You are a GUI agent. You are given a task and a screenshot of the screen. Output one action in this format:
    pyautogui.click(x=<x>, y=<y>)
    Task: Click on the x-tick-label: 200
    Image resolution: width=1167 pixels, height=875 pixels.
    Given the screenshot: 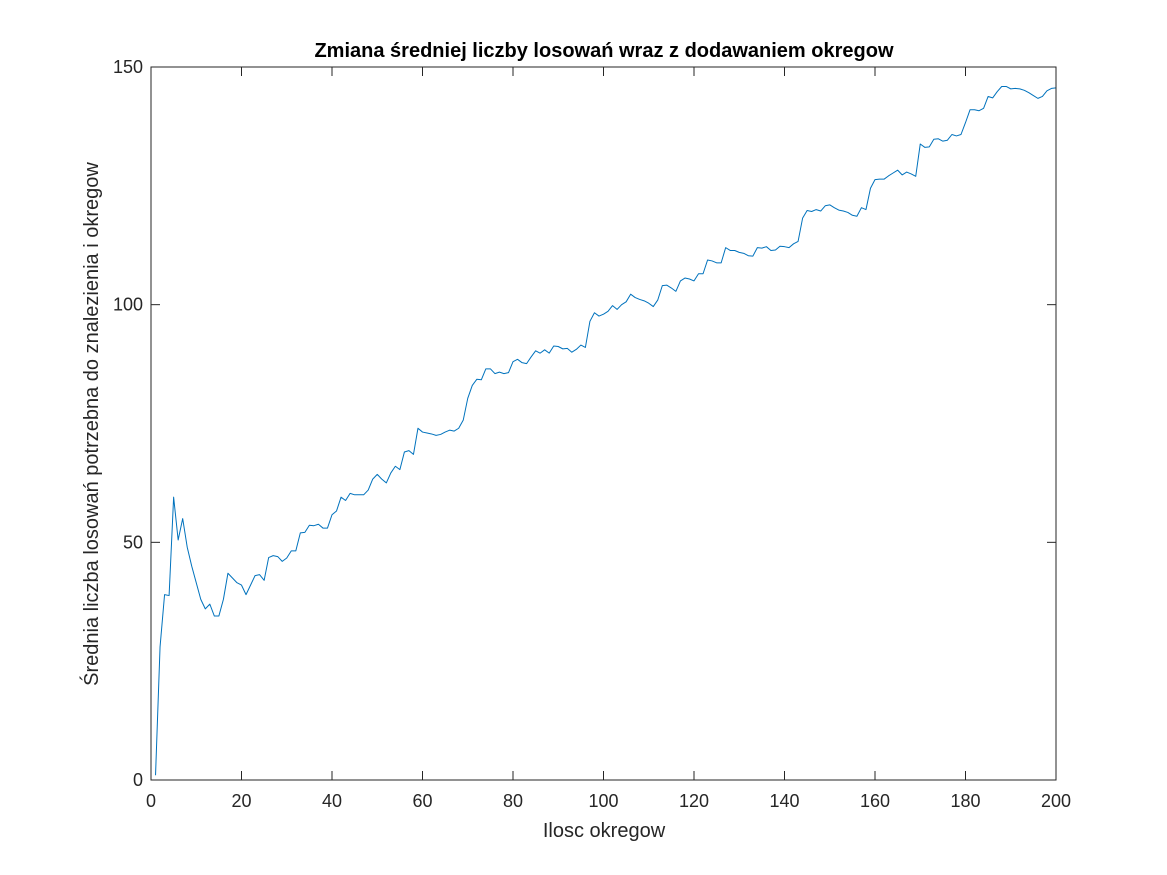 What is the action you would take?
    pyautogui.click(x=1056, y=801)
    